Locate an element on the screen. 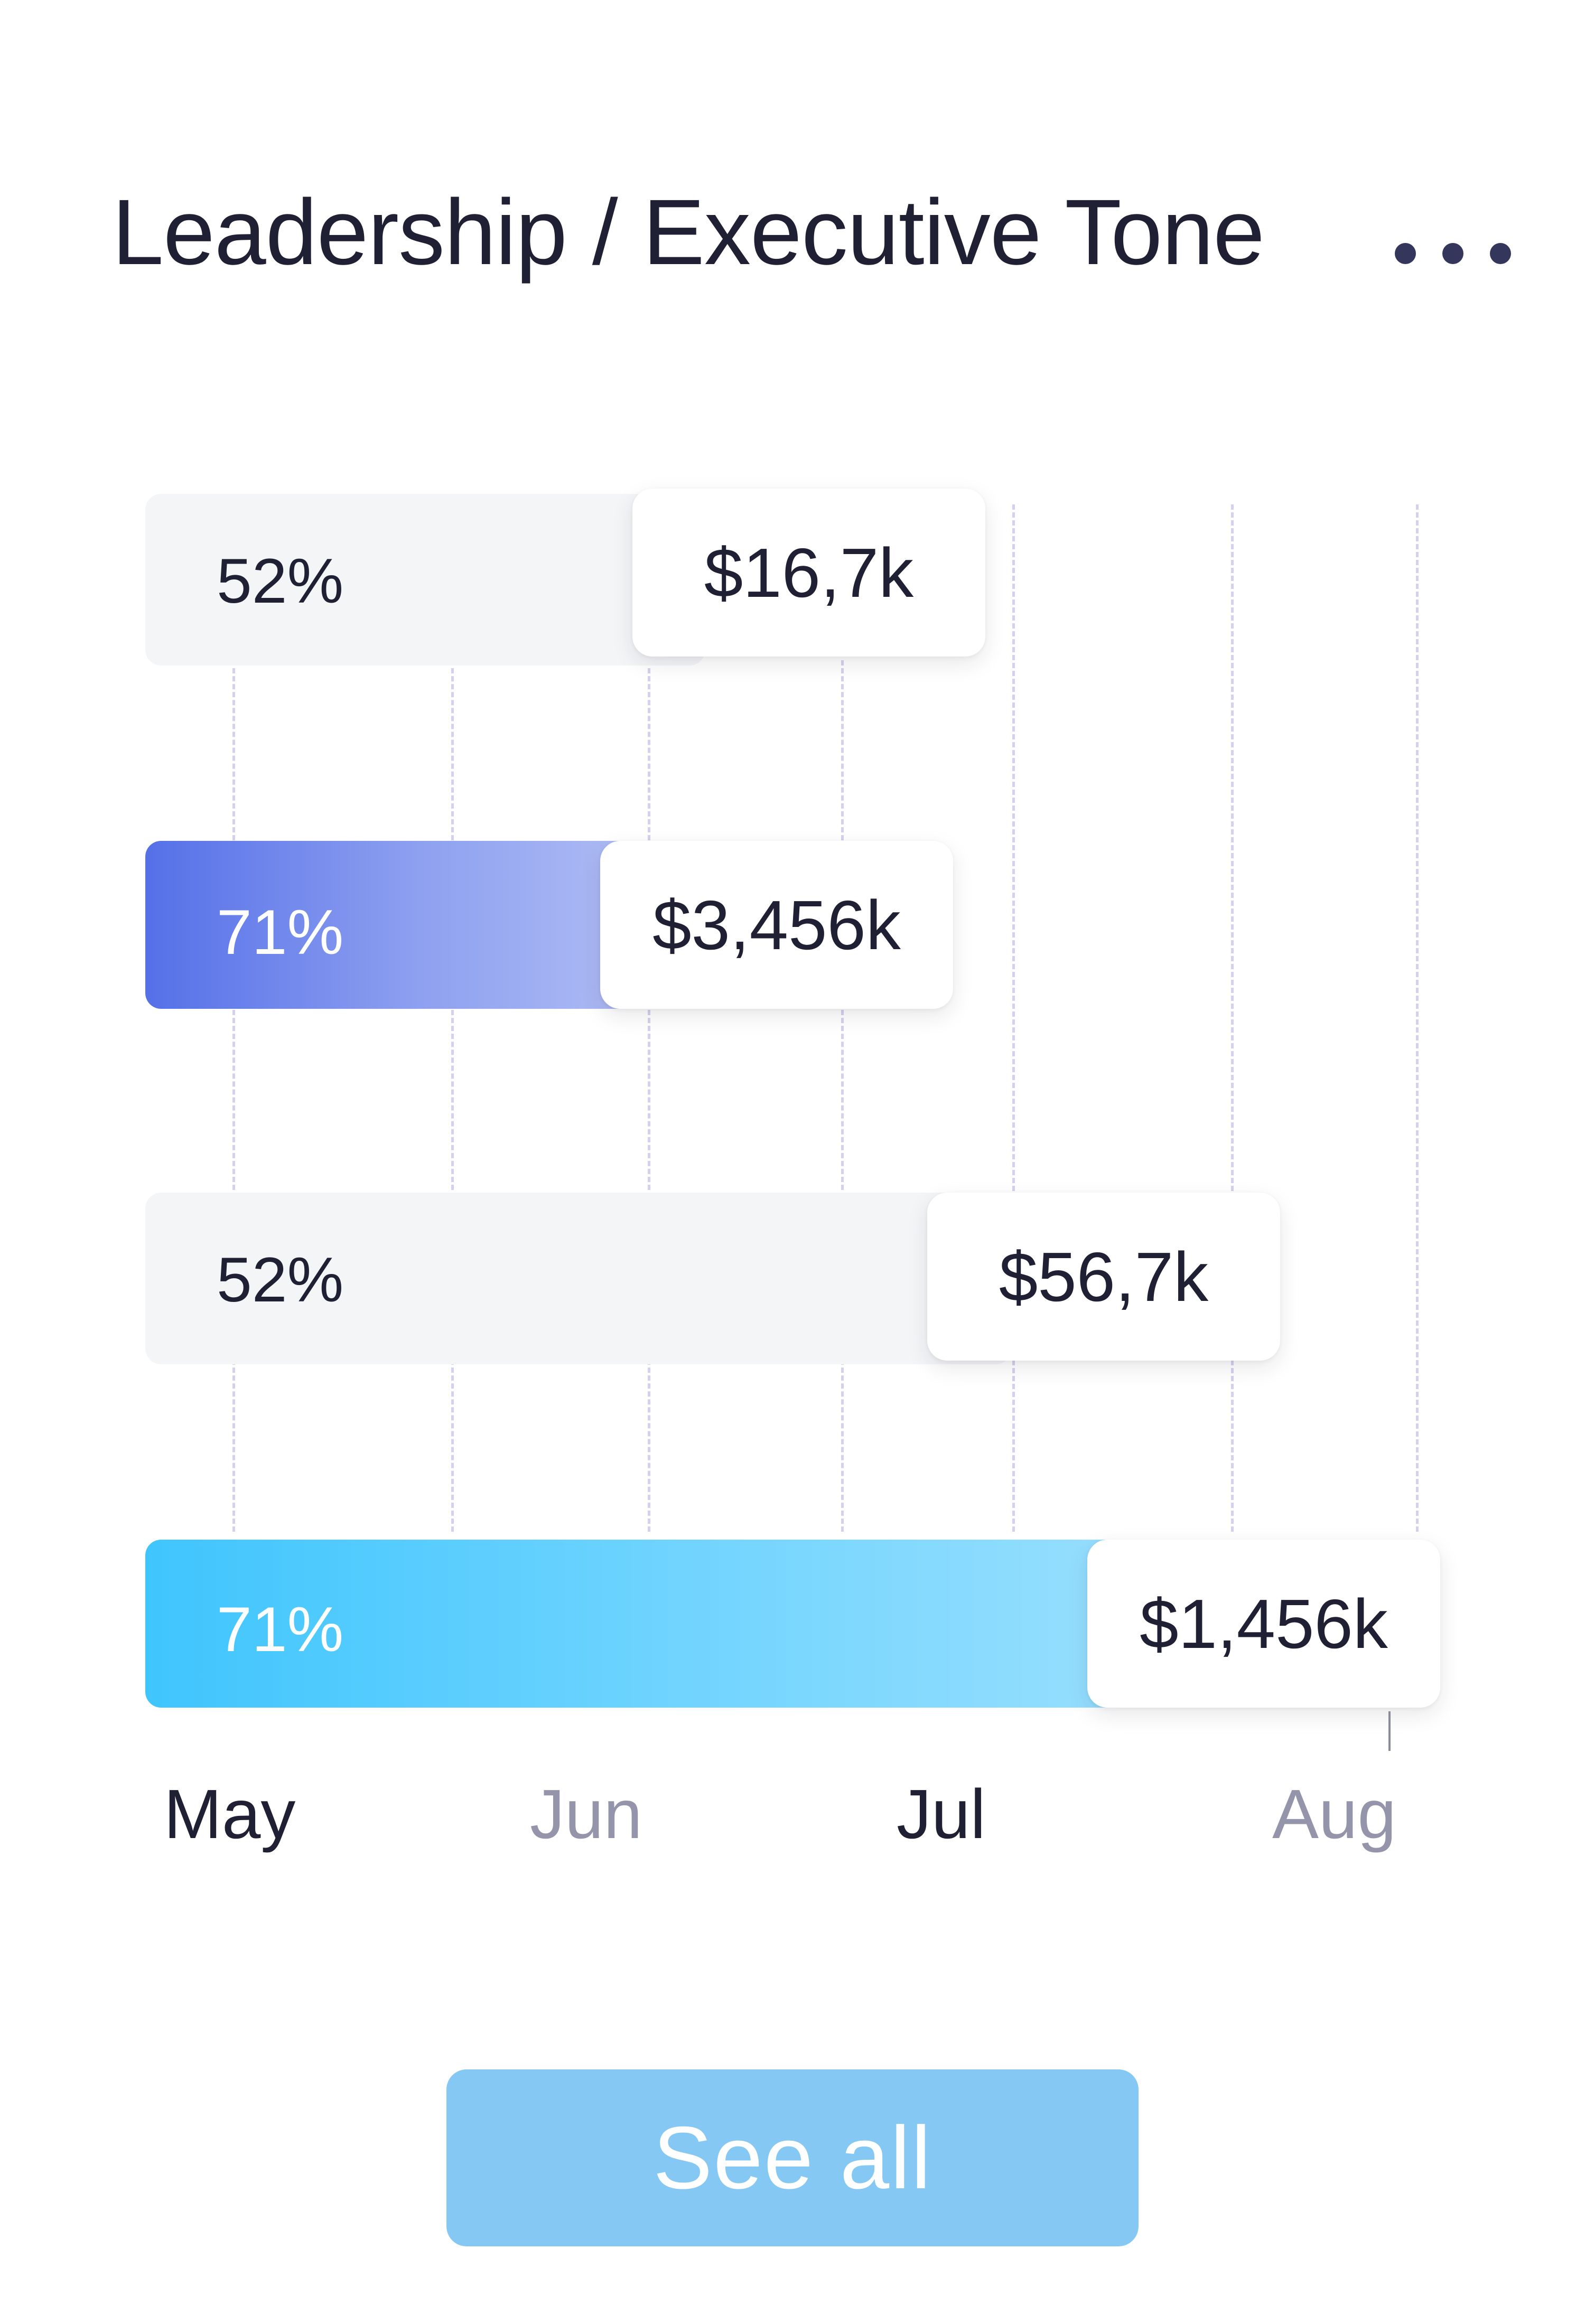 The height and width of the screenshot is (2324, 1576). more-options-button is located at coordinates (1453, 253).